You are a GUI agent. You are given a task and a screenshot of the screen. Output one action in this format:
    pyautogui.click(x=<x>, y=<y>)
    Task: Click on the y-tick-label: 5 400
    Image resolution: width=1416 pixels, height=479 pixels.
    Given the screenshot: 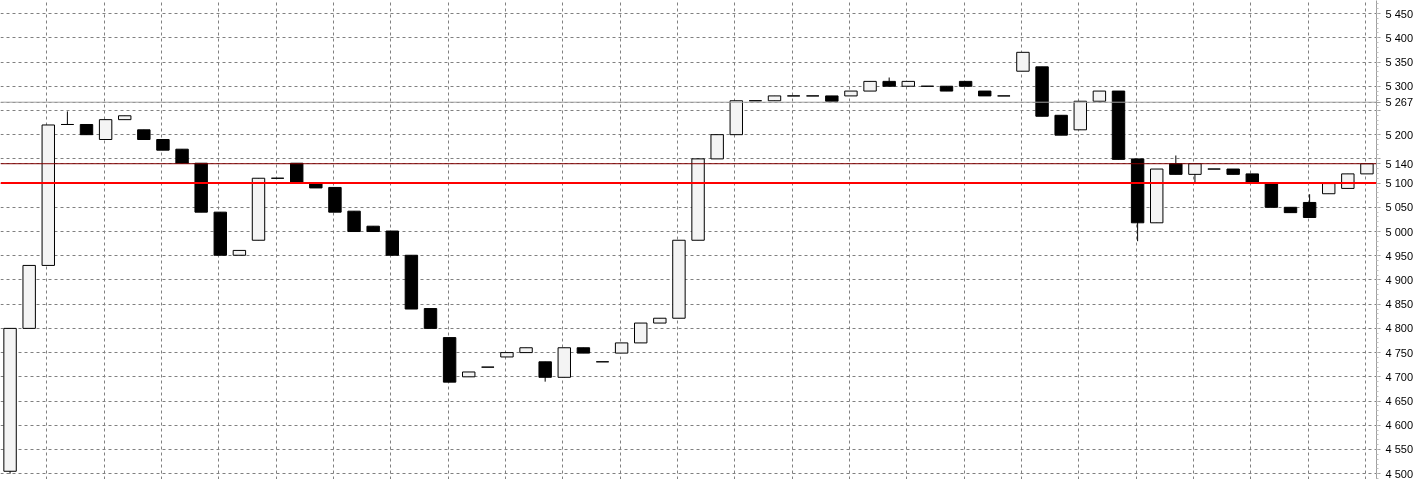 What is the action you would take?
    pyautogui.click(x=1399, y=37)
    